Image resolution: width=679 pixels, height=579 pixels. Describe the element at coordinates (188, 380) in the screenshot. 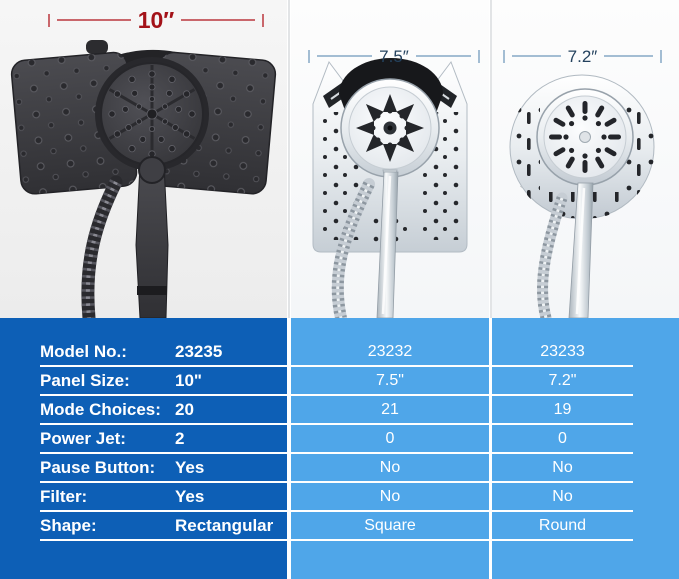

I see `table-cell: 10"` at that location.